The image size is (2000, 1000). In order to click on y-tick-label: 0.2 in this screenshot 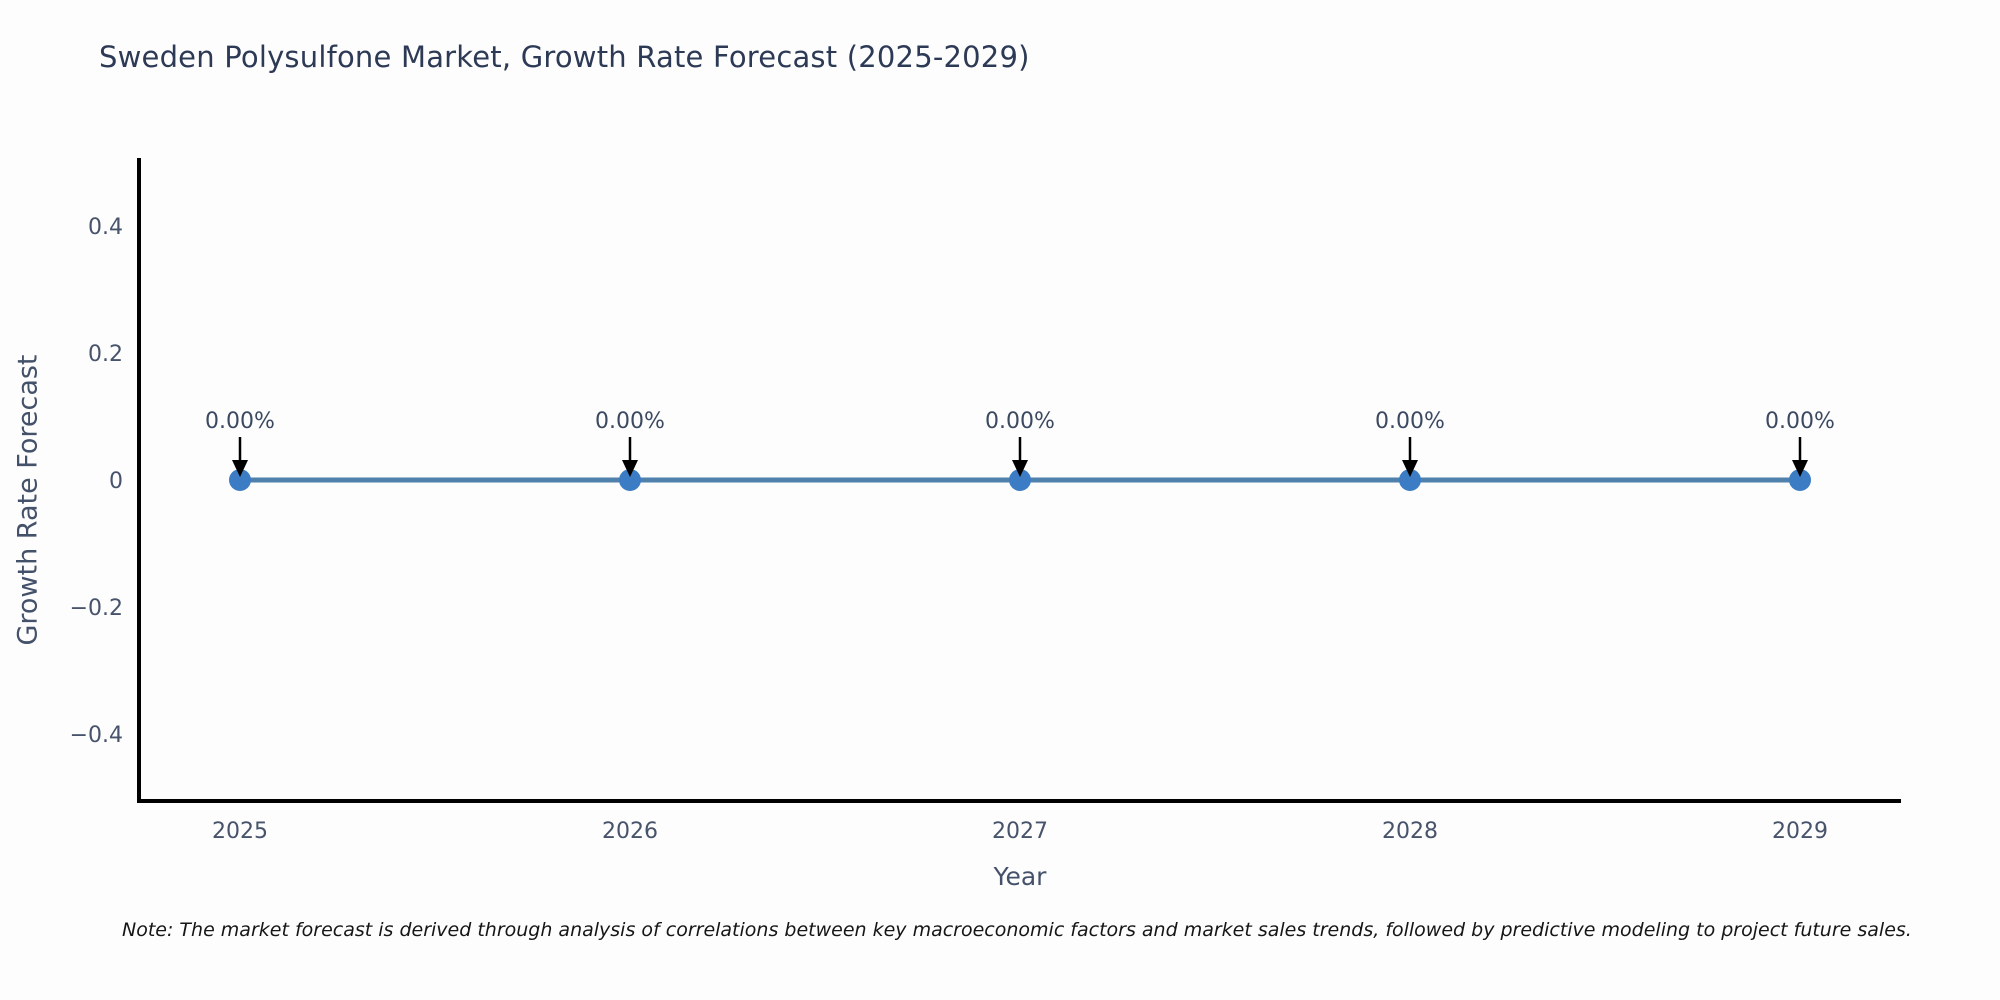, I will do `click(105, 354)`.